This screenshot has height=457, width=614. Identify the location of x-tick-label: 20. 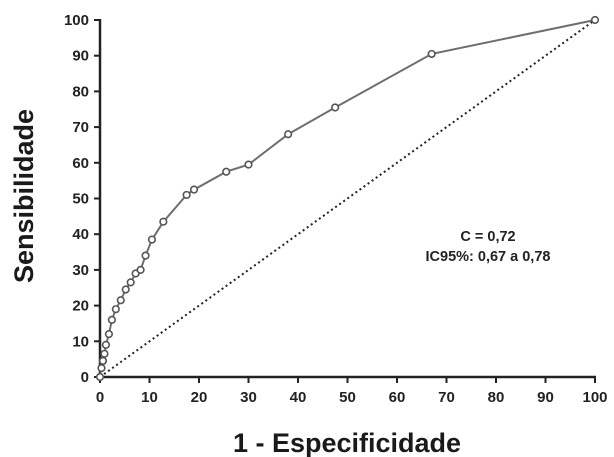
(199, 397).